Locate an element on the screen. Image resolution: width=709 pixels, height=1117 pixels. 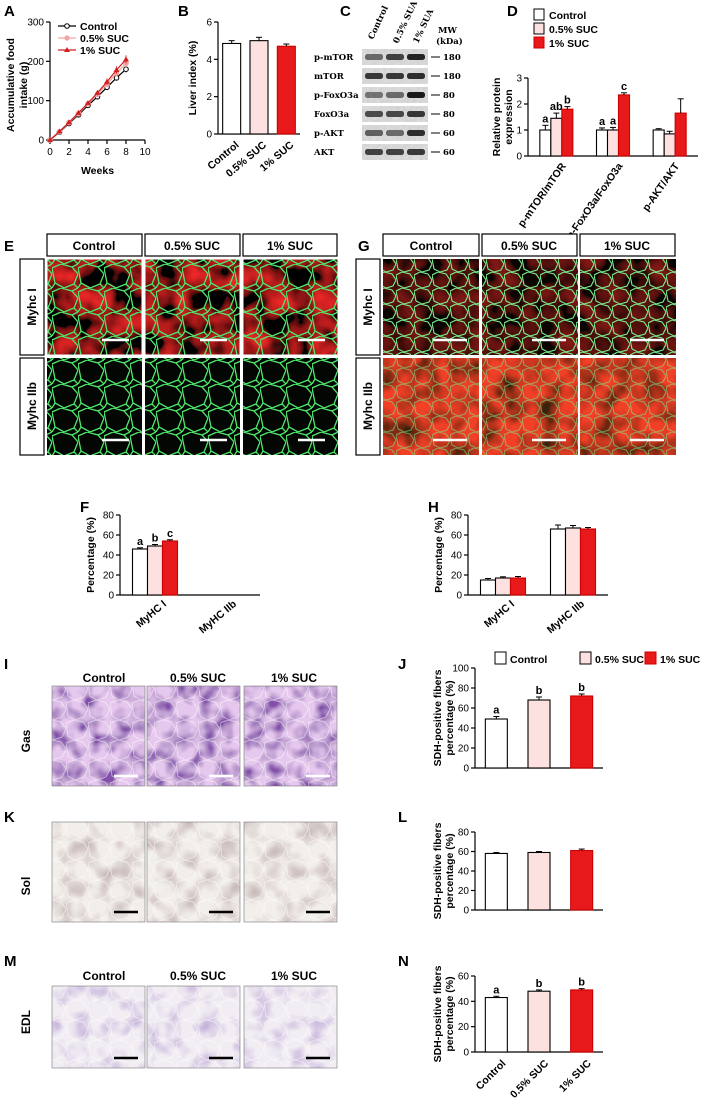
g-header-high: 1% SUC is located at coordinates (627, 246).